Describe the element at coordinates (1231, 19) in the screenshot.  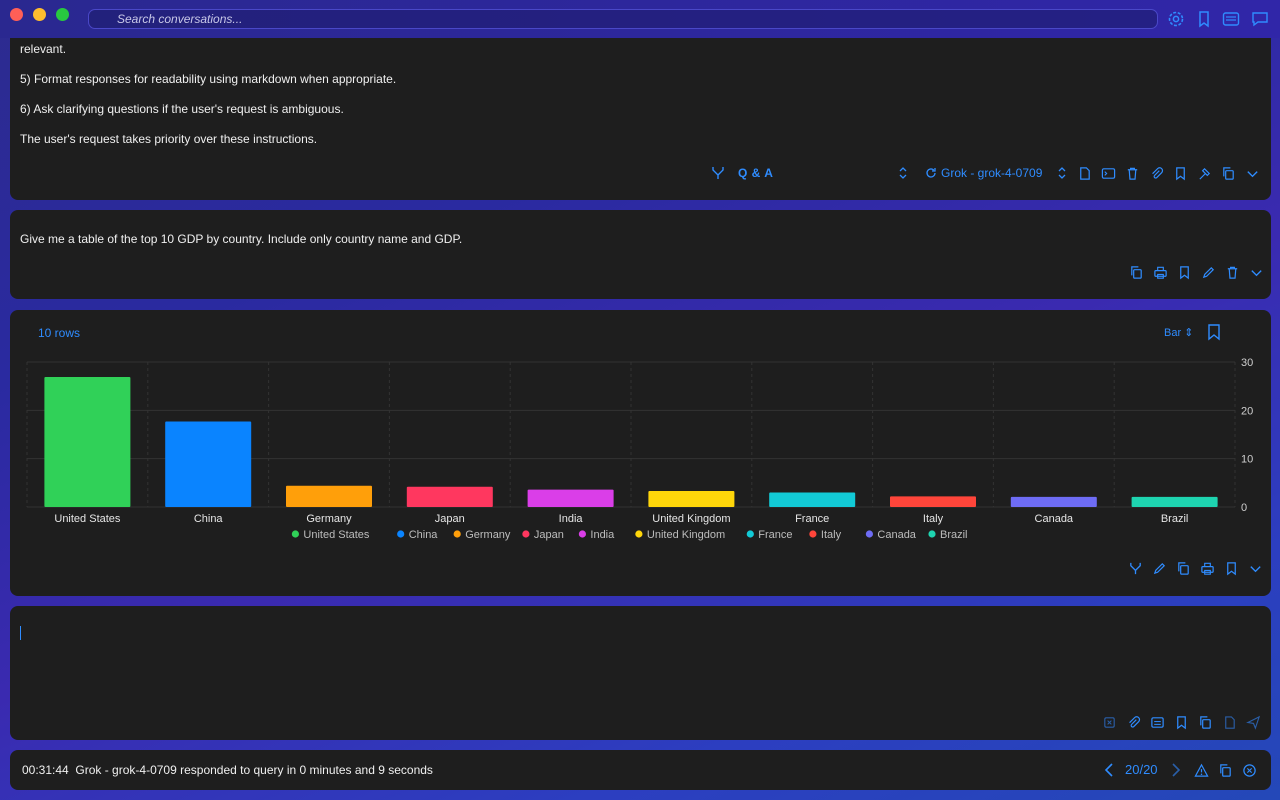
I see `sidebar-icon` at that location.